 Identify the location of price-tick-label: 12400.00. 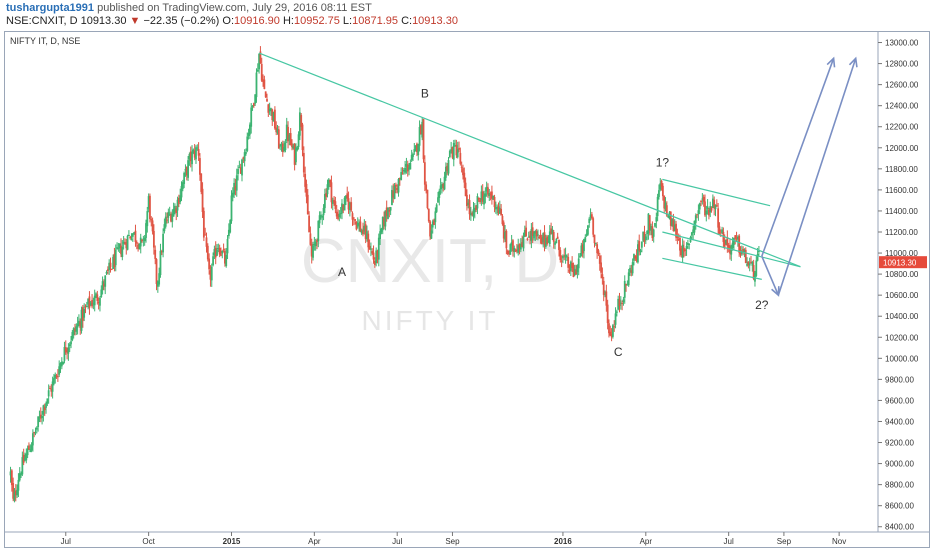
(902, 106).